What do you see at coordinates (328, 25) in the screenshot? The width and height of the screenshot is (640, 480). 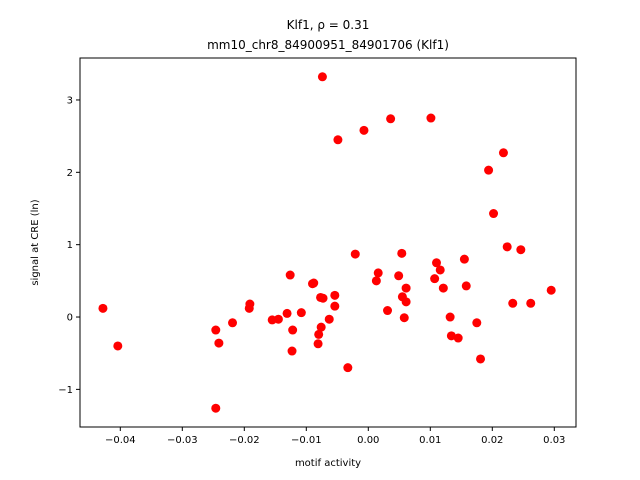 I see `chart-title-line1: Klf1, ρ = 0.31` at bounding box center [328, 25].